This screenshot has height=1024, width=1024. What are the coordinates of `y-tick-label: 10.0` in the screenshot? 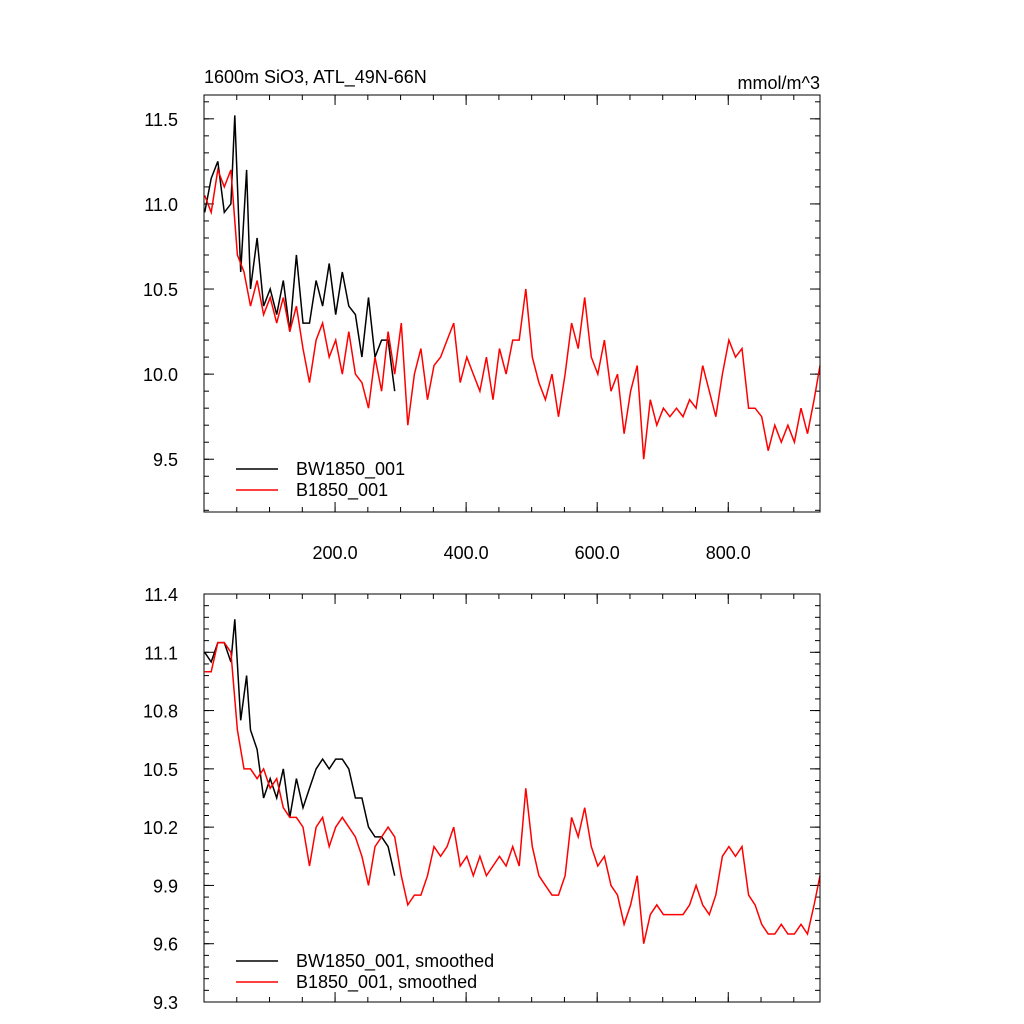 It's located at (160, 375).